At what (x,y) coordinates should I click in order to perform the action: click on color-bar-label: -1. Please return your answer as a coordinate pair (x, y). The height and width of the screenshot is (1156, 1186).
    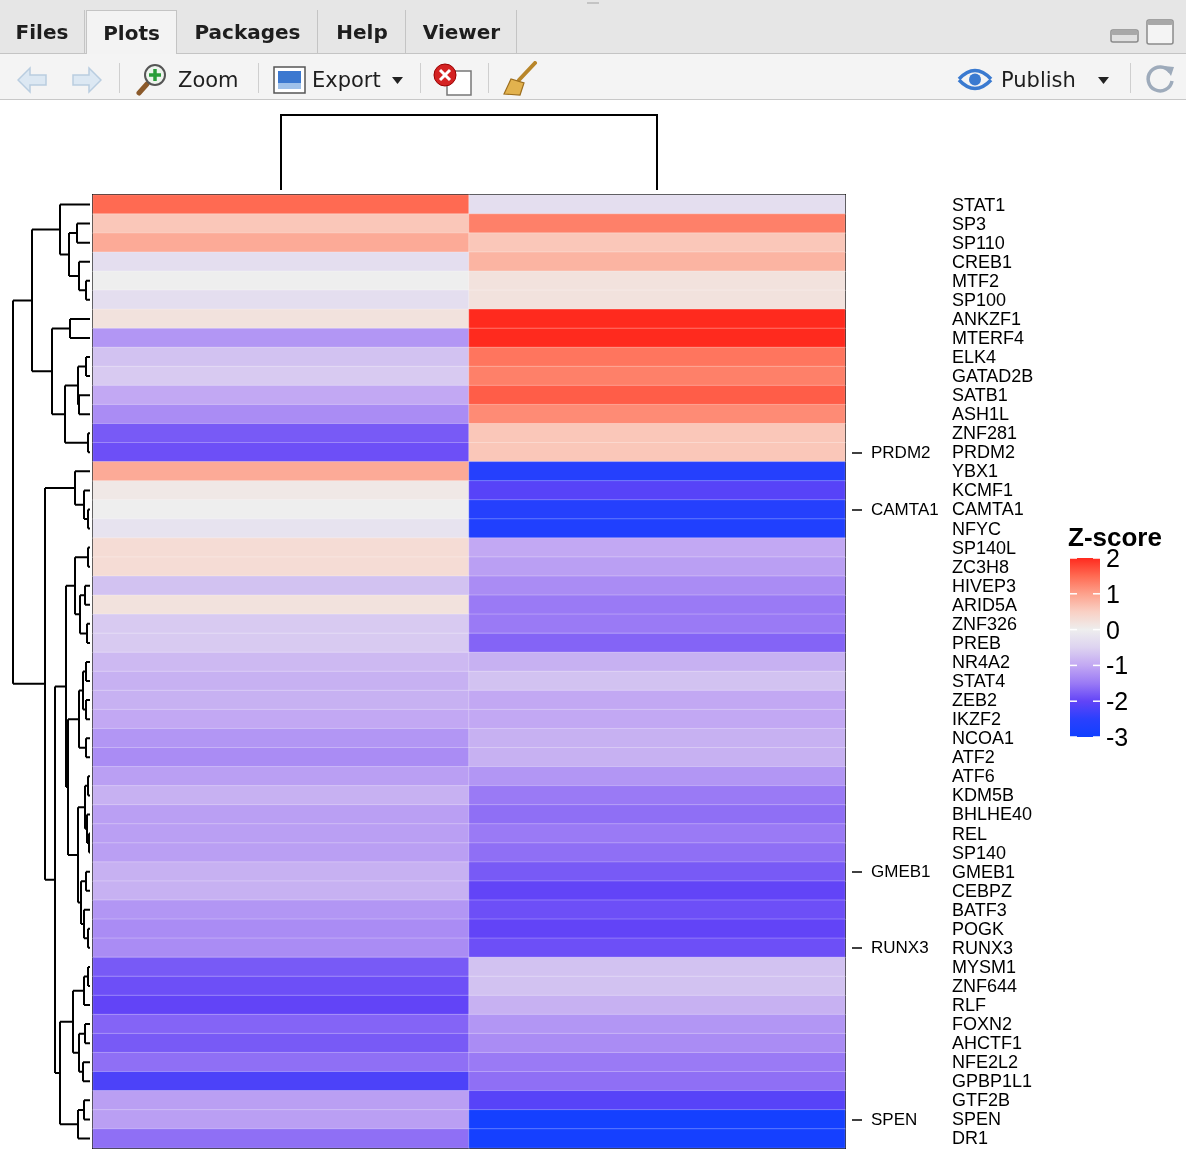
    Looking at the image, I should click on (1117, 665).